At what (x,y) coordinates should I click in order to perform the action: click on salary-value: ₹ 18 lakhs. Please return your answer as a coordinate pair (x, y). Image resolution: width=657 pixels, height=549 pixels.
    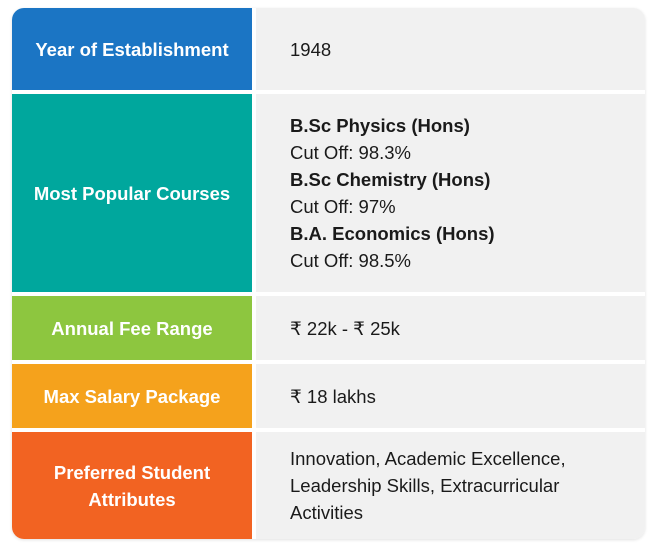
    Looking at the image, I should click on (333, 396).